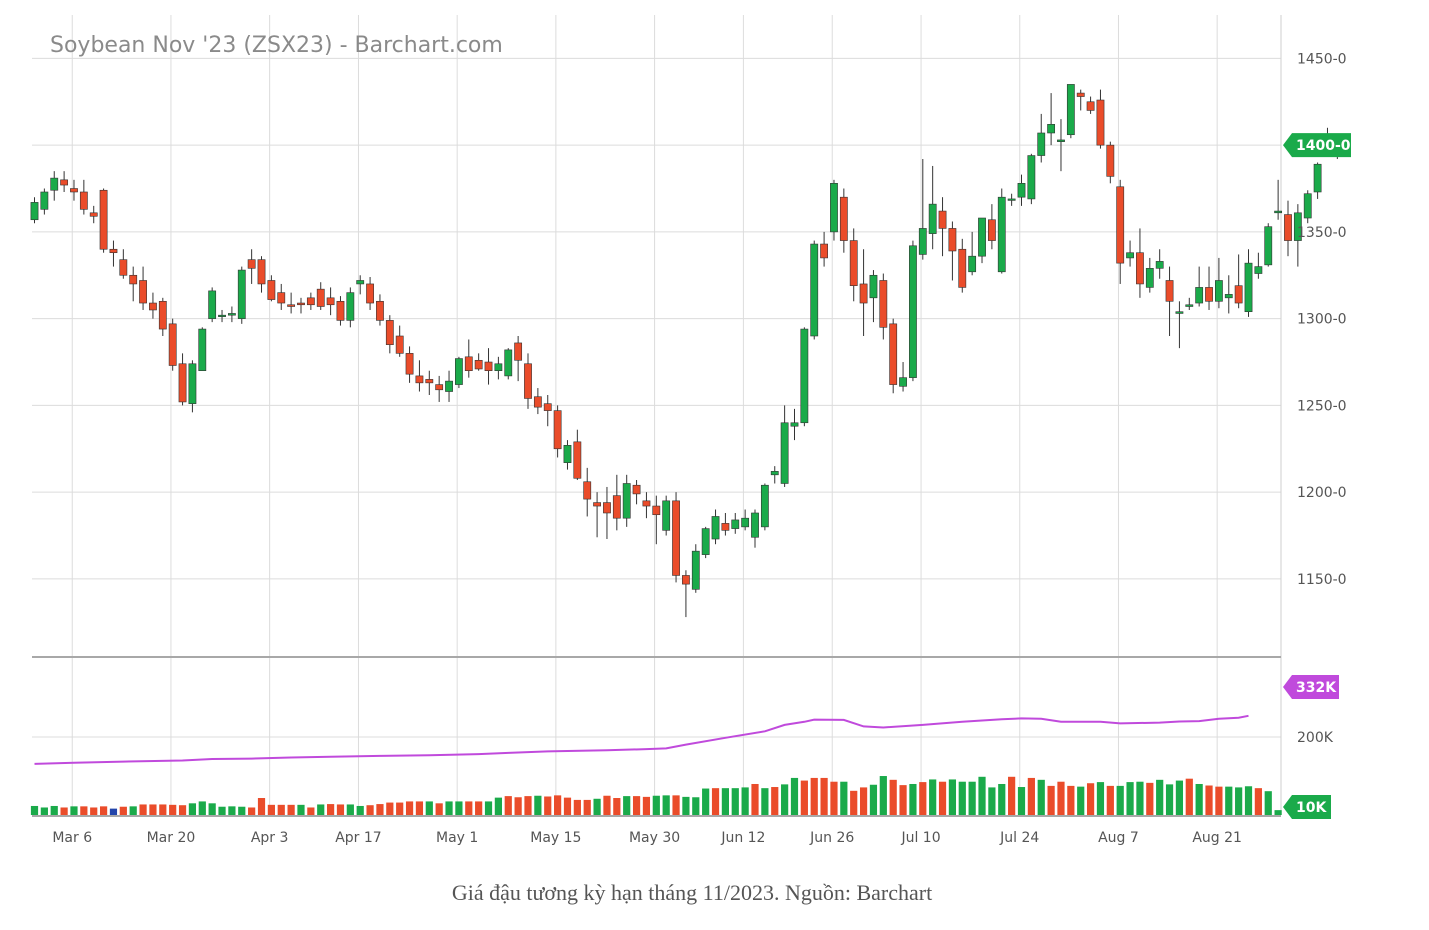  What do you see at coordinates (1323, 146) in the screenshot?
I see `last-price-badge-label: 1400-0` at bounding box center [1323, 146].